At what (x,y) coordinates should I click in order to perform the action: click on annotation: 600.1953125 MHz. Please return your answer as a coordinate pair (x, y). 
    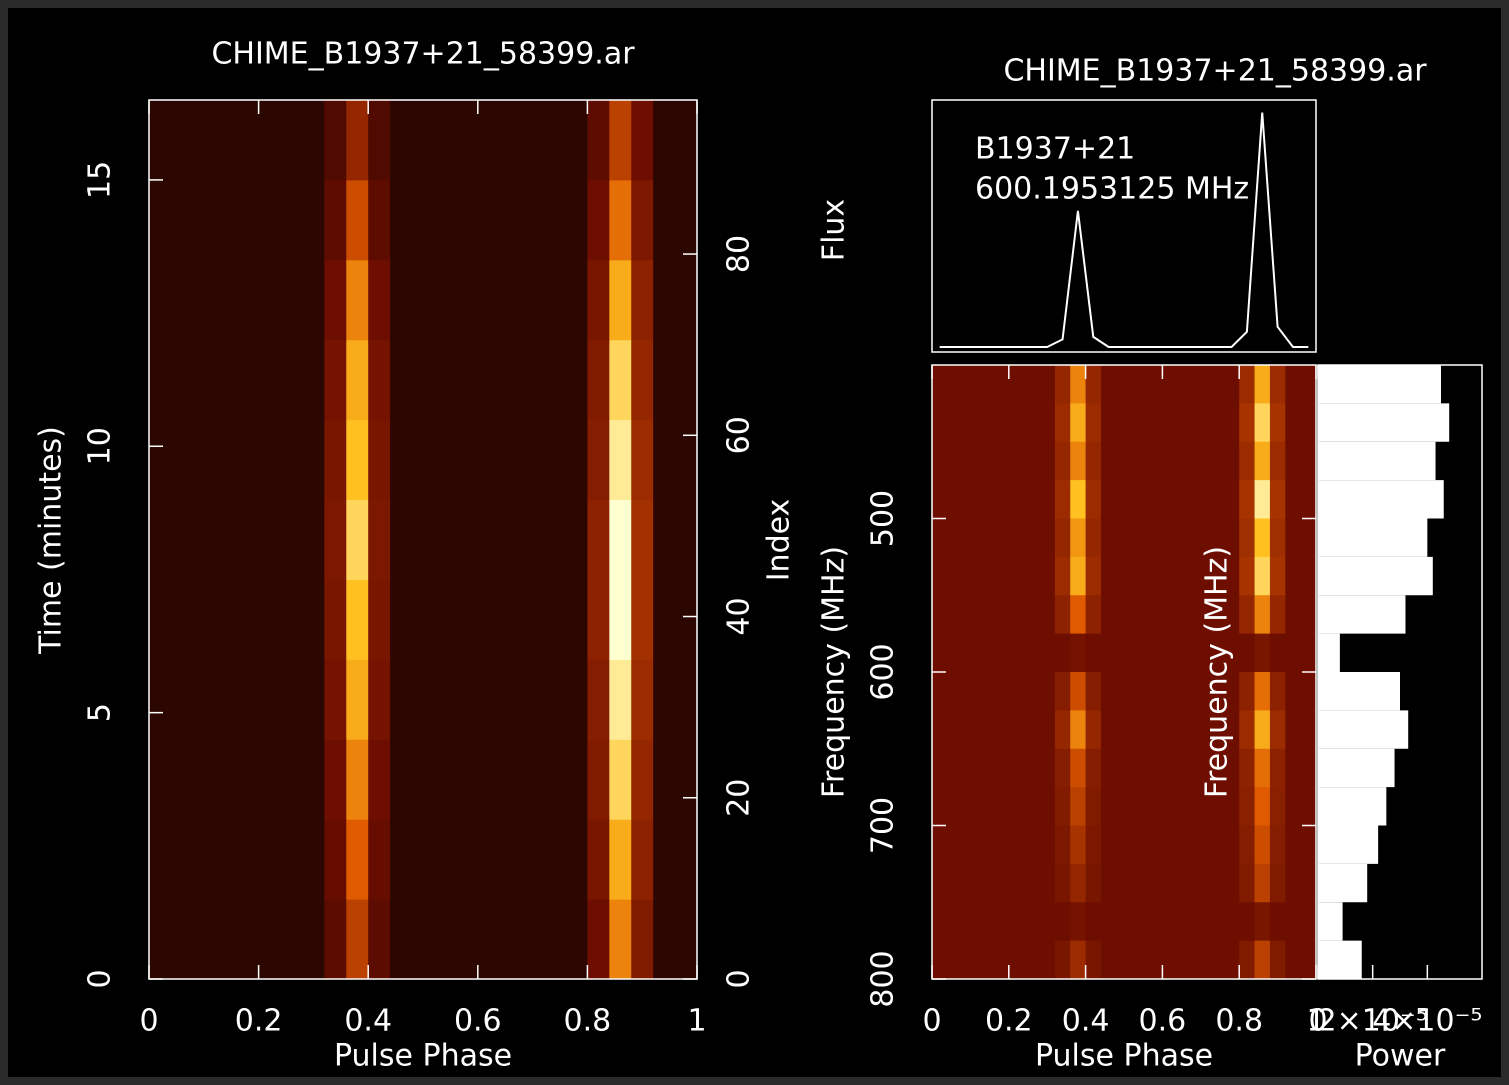
    Looking at the image, I should click on (1112, 189).